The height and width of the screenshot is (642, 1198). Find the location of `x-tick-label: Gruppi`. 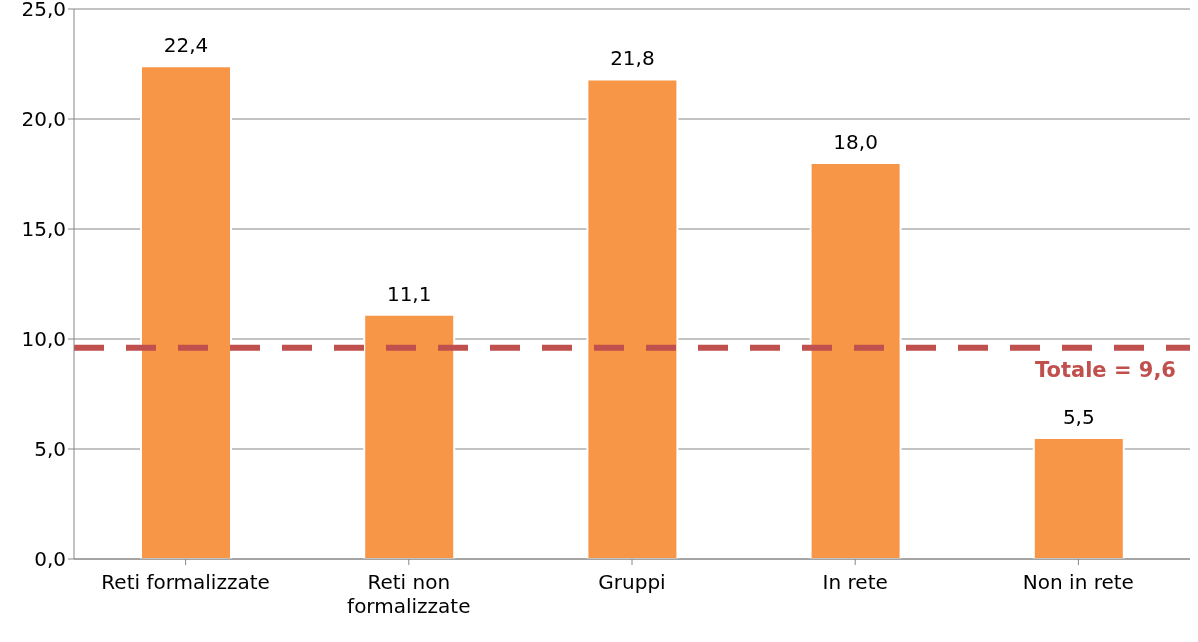

x-tick-label: Gruppi is located at coordinates (632, 582).